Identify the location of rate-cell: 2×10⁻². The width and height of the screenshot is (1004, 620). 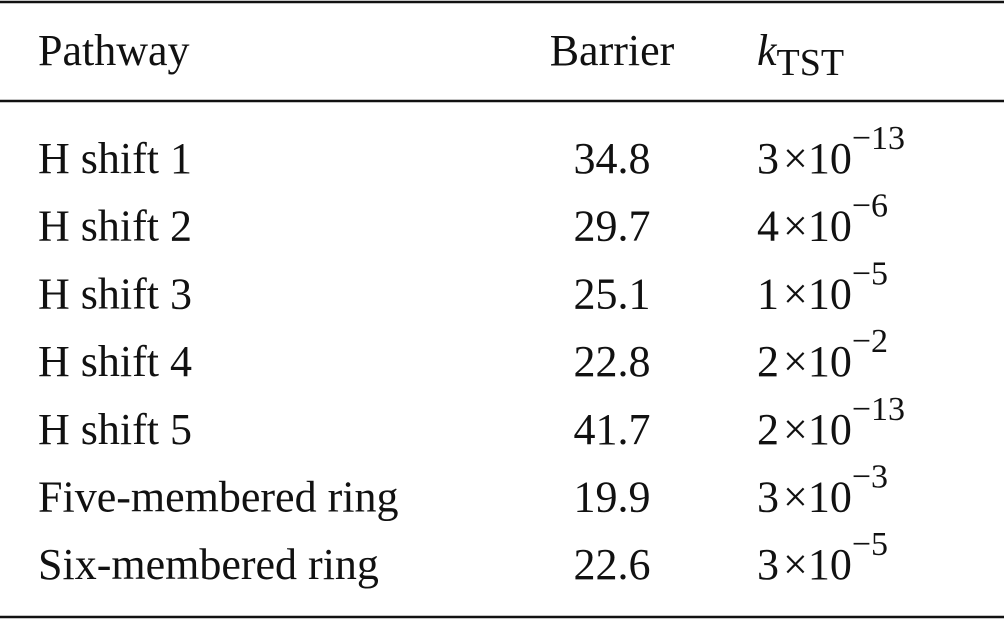
(822, 354).